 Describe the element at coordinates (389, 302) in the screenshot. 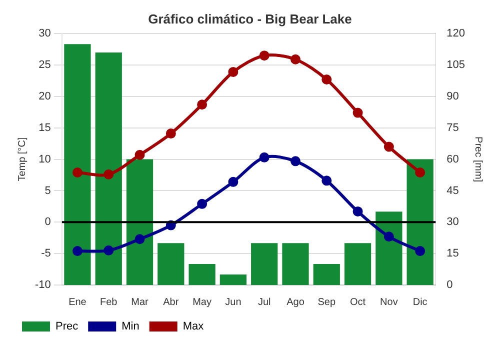

I see `x-tick-label: Nov` at that location.